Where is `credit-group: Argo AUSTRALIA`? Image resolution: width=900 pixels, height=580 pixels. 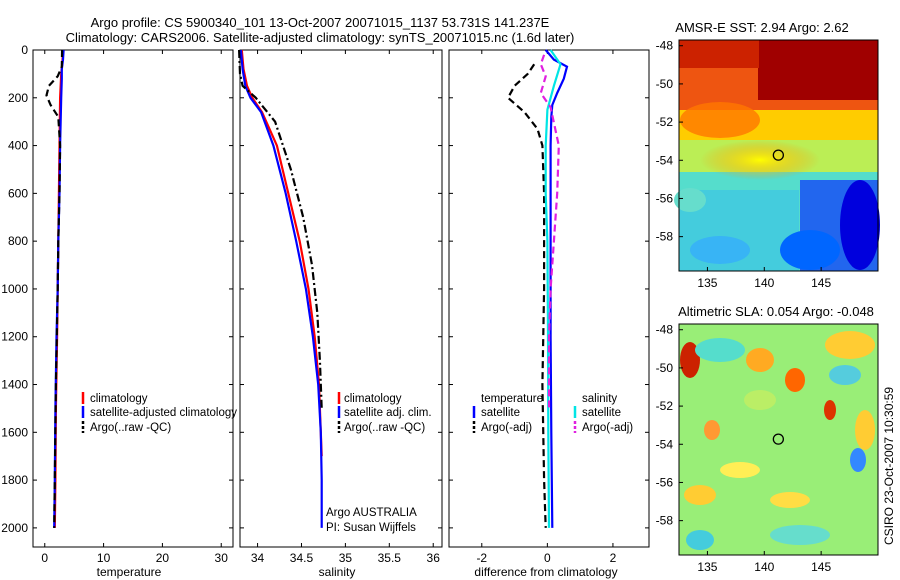 credit-group: Argo AUSTRALIA is located at coordinates (371, 513).